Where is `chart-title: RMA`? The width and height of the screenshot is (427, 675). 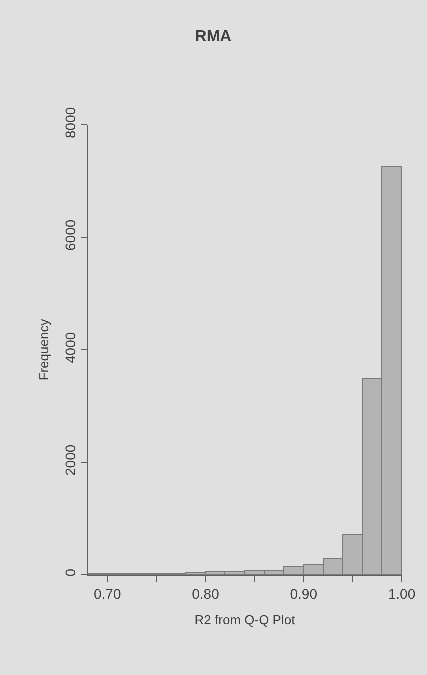
chart-title: RMA is located at coordinates (213, 37).